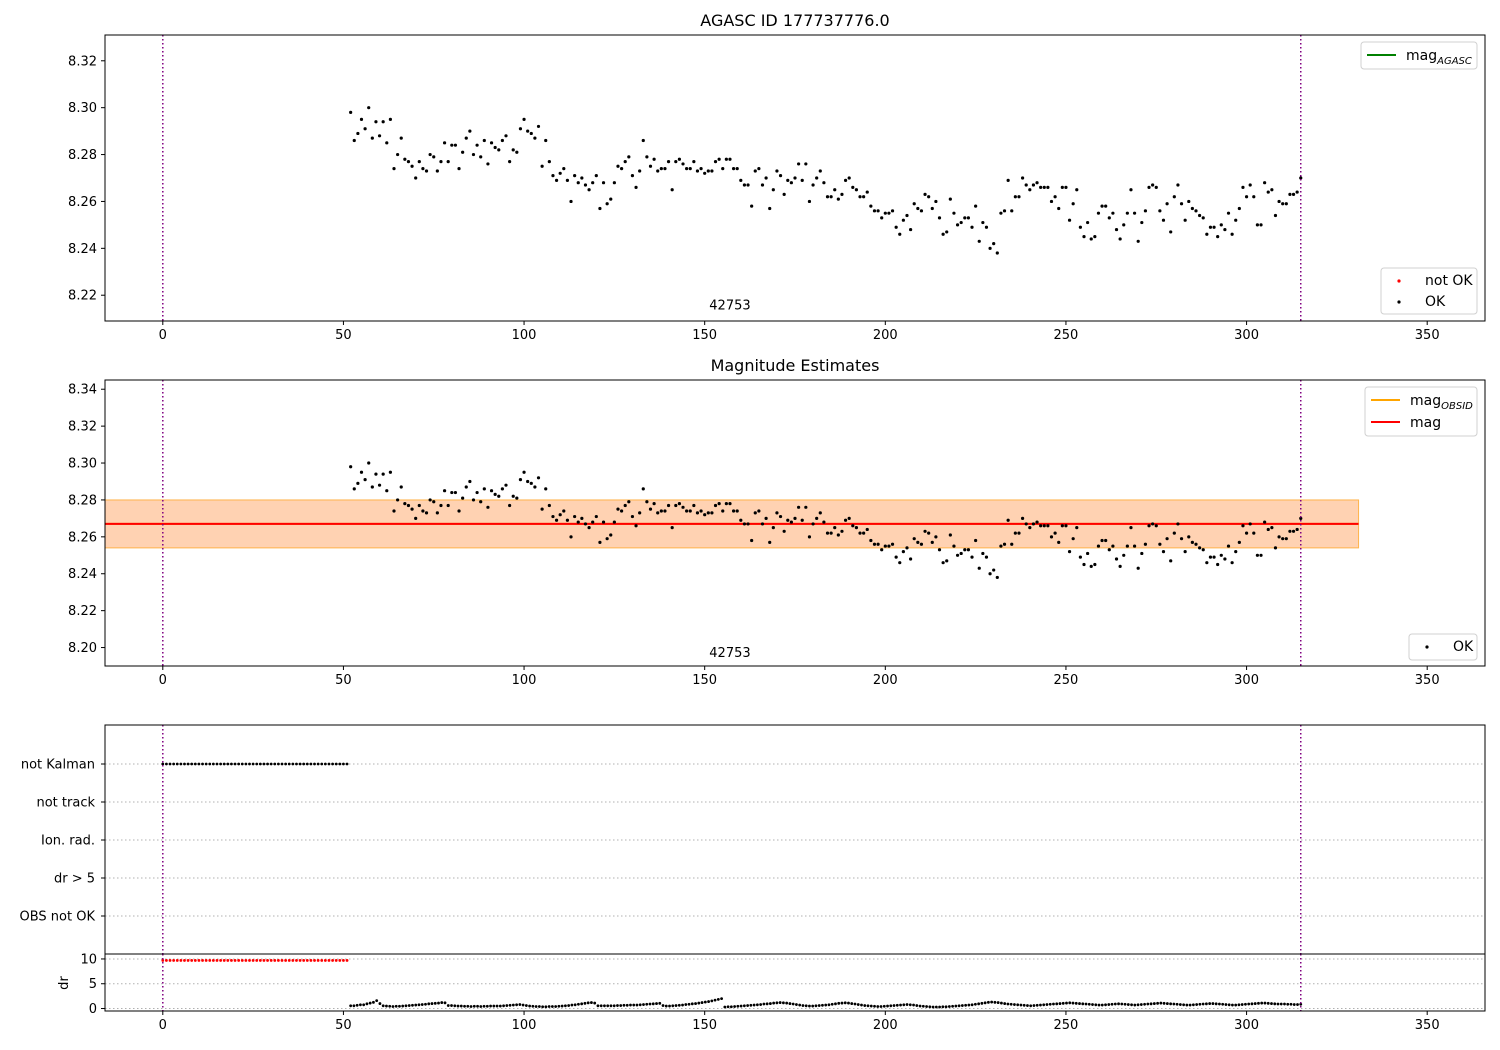 This screenshot has height=1050, width=1500. What do you see at coordinates (1441, 402) in the screenshot?
I see `legend-mag-obsid-label: magOBSID` at bounding box center [1441, 402].